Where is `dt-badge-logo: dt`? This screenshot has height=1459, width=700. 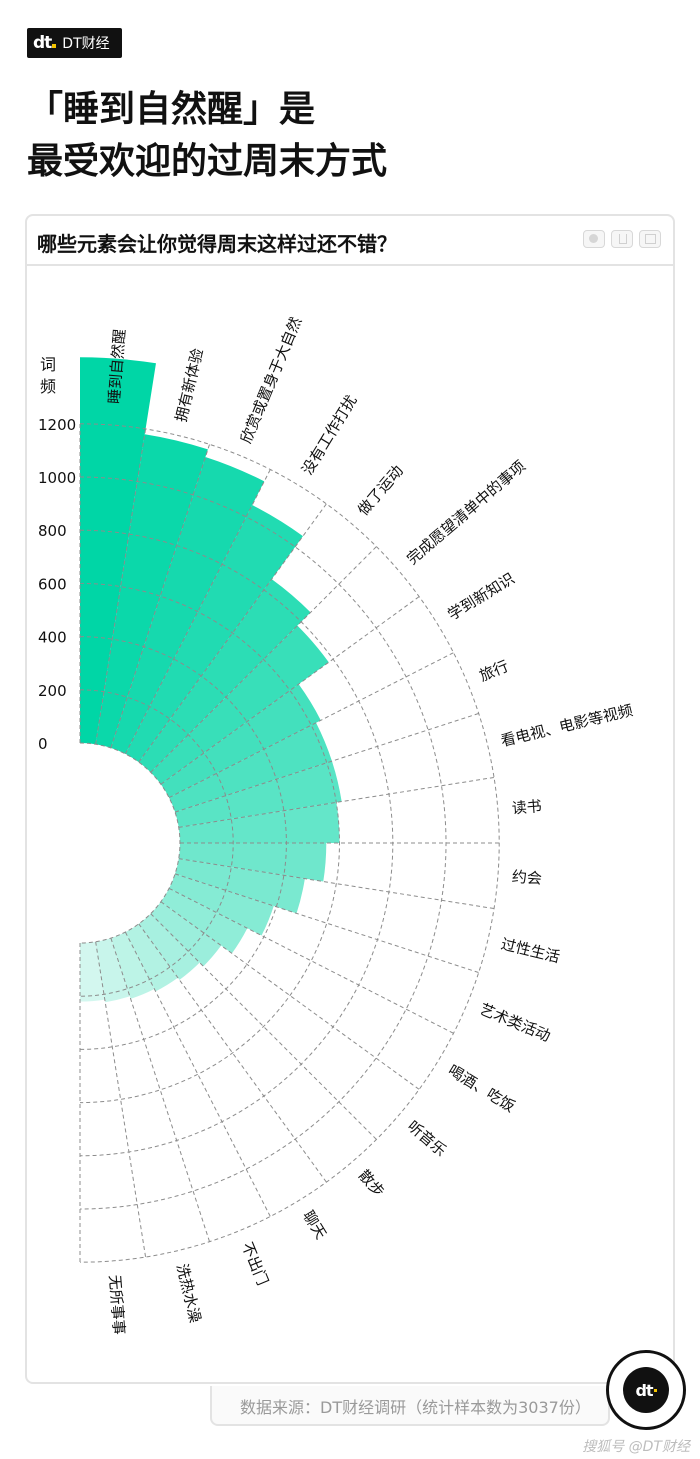 dt-badge-logo: dt is located at coordinates (646, 1390).